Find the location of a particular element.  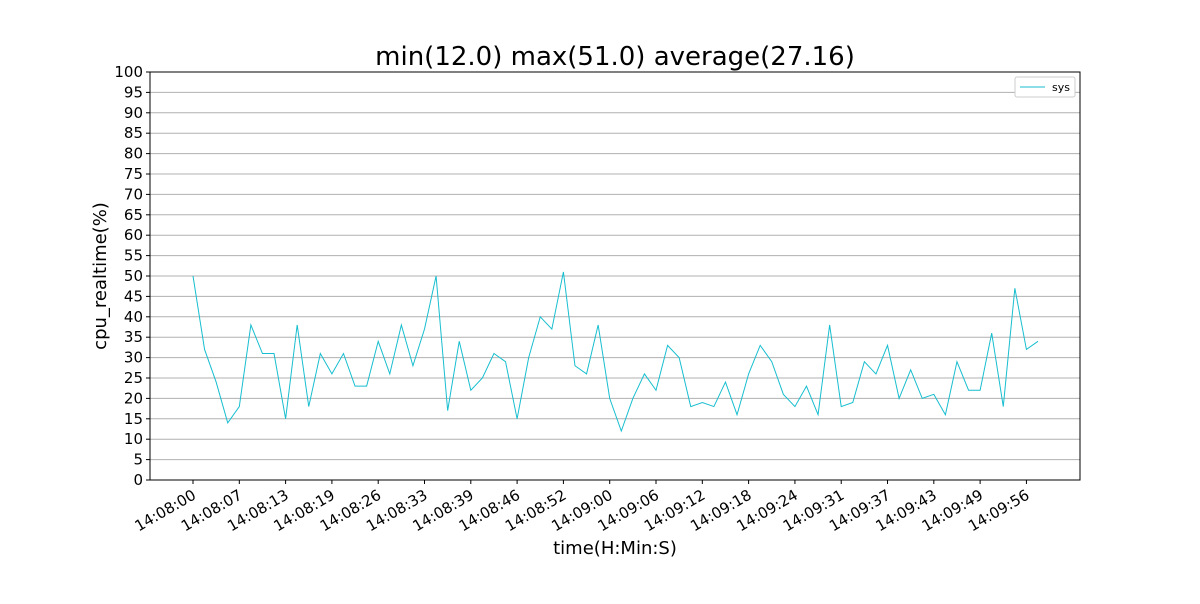

y-tick-label-10: 10 is located at coordinates (133, 439).